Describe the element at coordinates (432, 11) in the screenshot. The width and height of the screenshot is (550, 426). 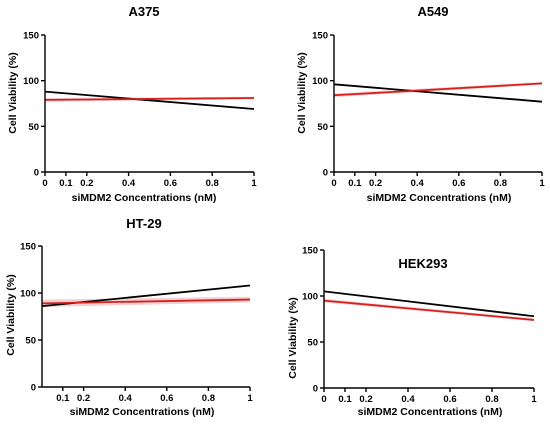
I see `panel-title: A549` at that location.